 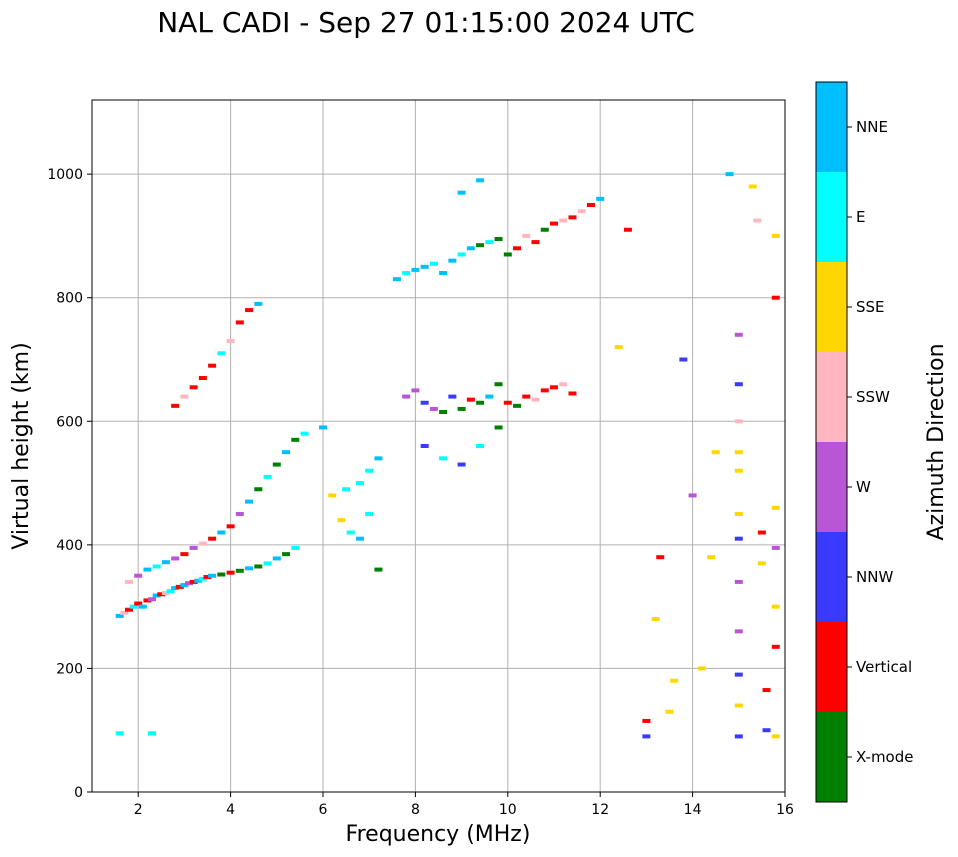 I want to click on x-axis-label: Frequency (MHz), so click(x=438, y=834).